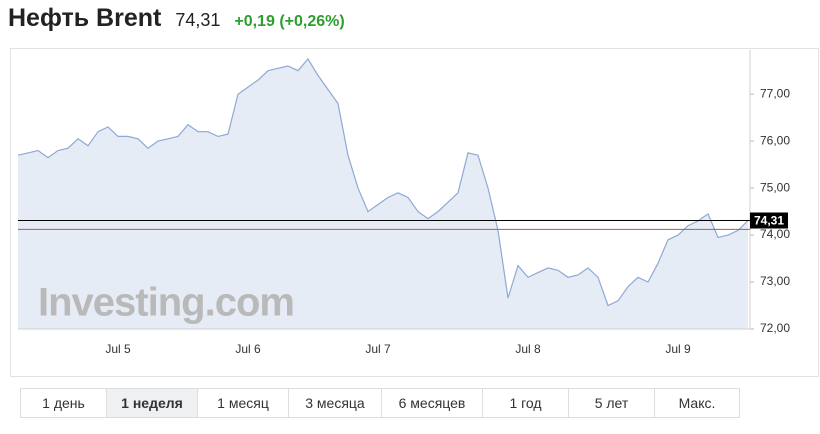 The image size is (820, 434). I want to click on y-tick-label: 73,00, so click(775, 281).